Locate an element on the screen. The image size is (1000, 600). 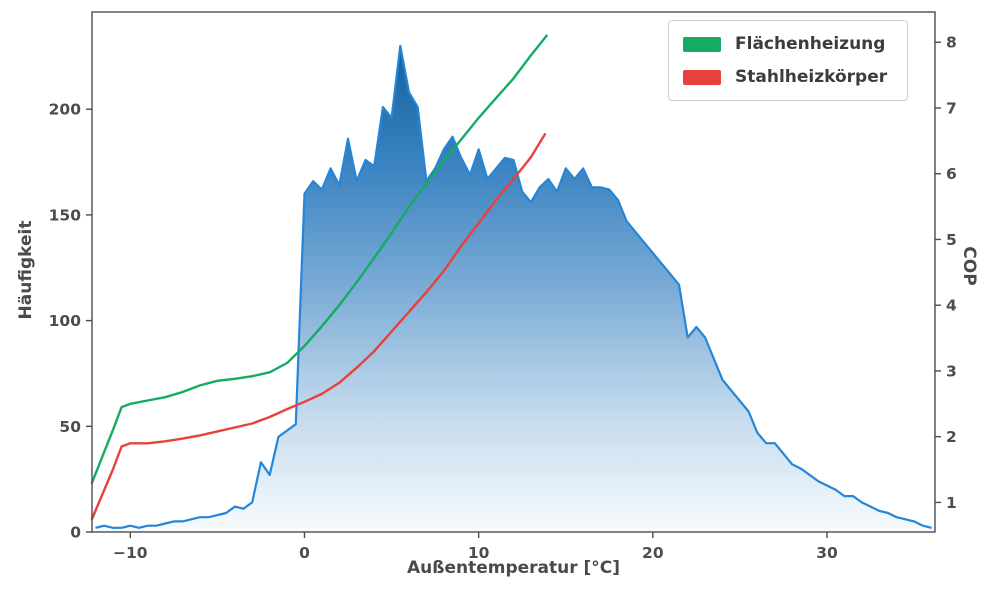
svg-text: 5 is located at coordinates (951, 240).